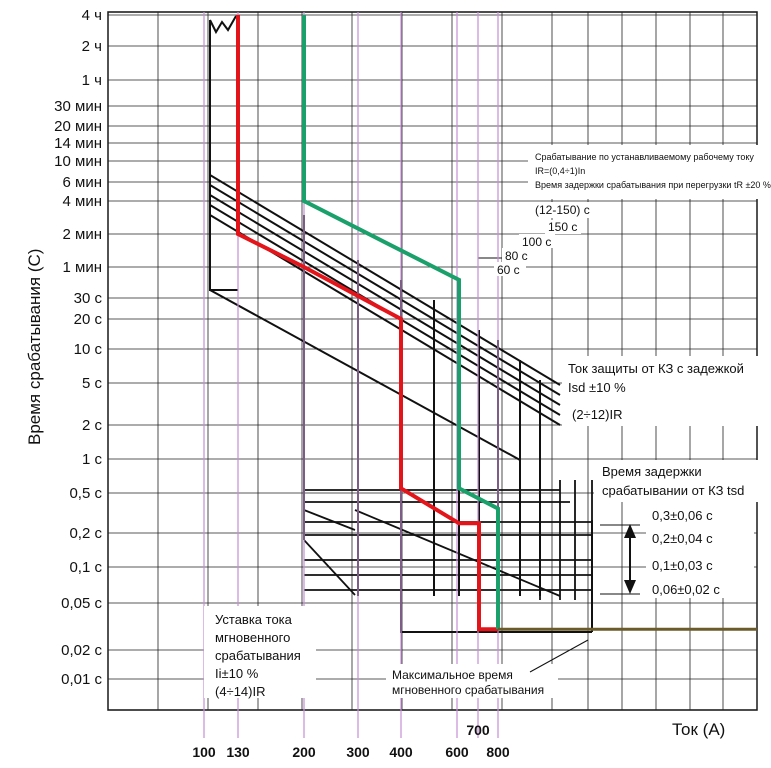 The image size is (771, 768). What do you see at coordinates (562, 210) in the screenshot?
I see `tr-value-range: (12-150) с` at bounding box center [562, 210].